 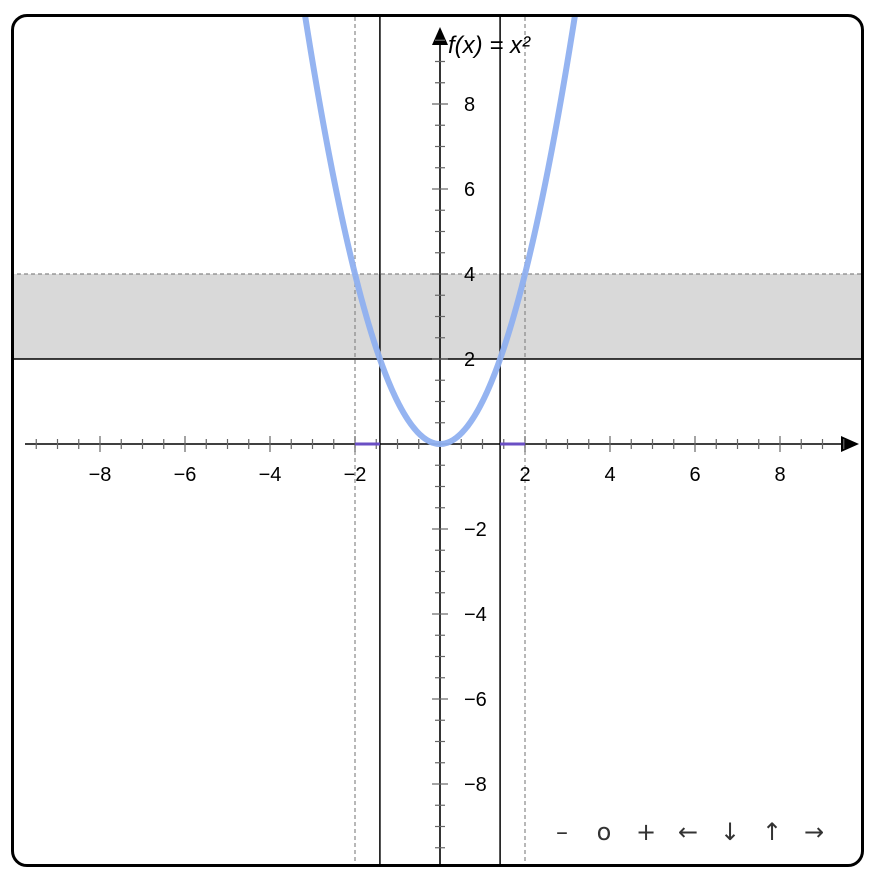 I want to click on x-tick-label: 4, so click(x=609, y=475).